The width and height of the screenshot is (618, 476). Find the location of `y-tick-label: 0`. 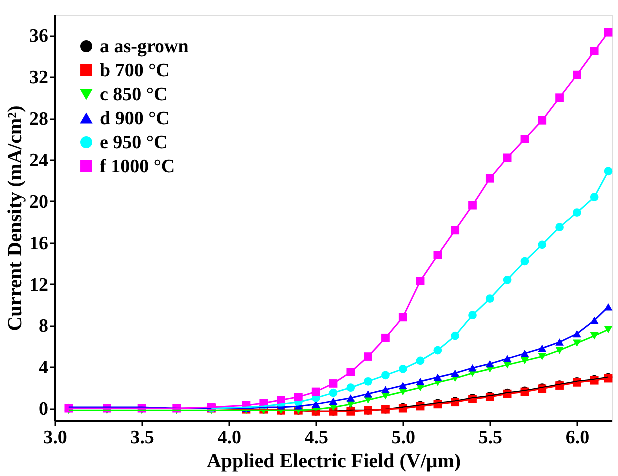

y-tick-label: 0 is located at coordinates (43, 409).